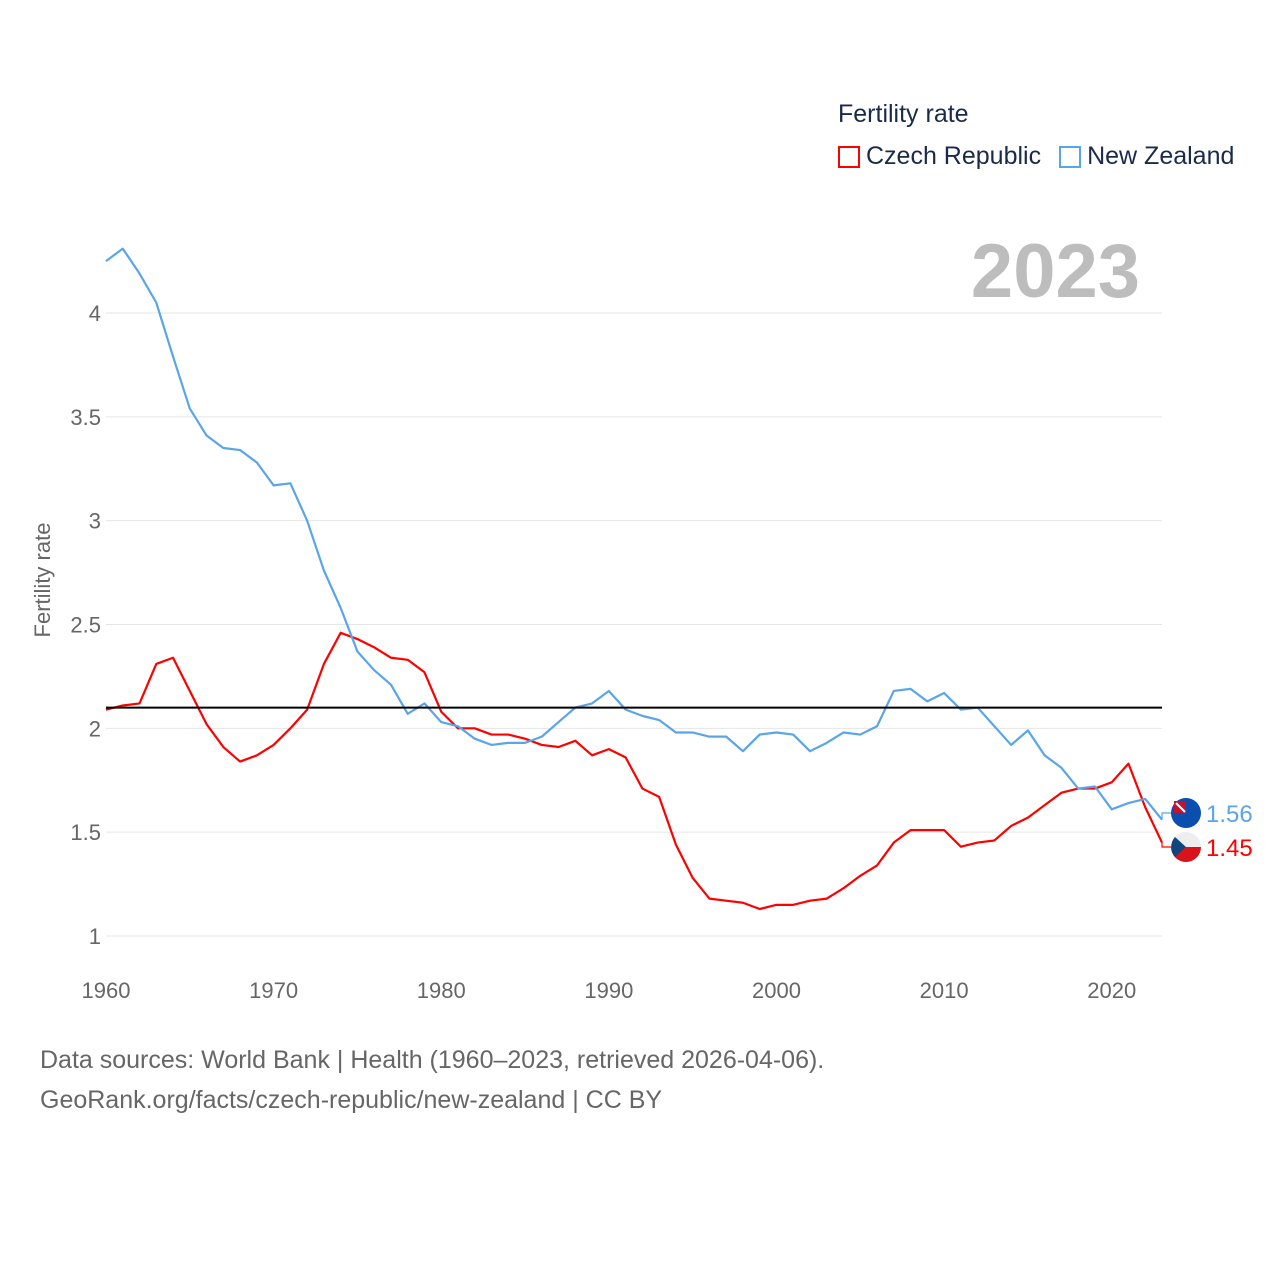 This screenshot has width=1280, height=1280. What do you see at coordinates (1070, 156) in the screenshot?
I see `legend-swatch-new-zealand` at bounding box center [1070, 156].